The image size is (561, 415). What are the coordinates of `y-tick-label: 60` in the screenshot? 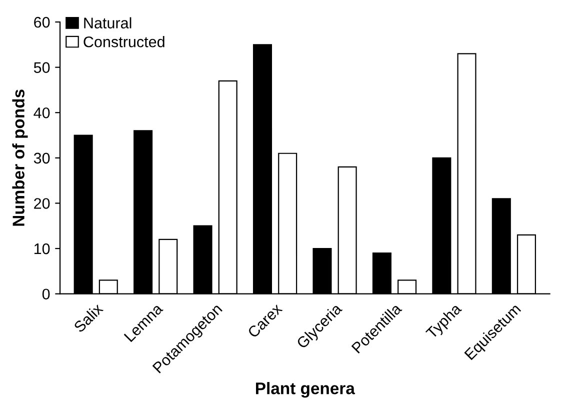 It's located at (42, 22).